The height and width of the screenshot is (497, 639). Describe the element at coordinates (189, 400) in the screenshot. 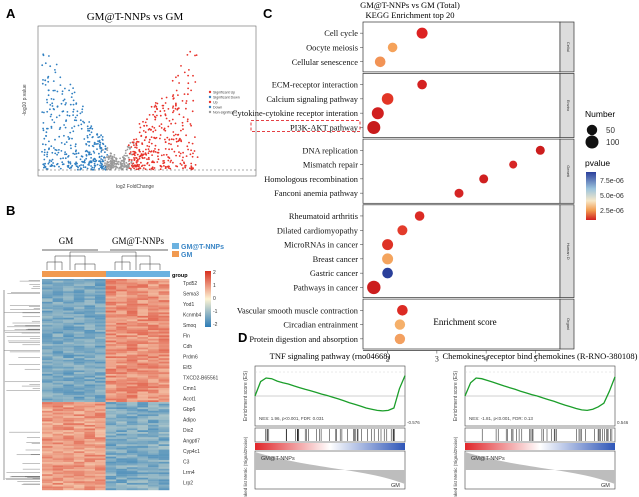

I see `heatmap-gene-label: Acot1` at that location.